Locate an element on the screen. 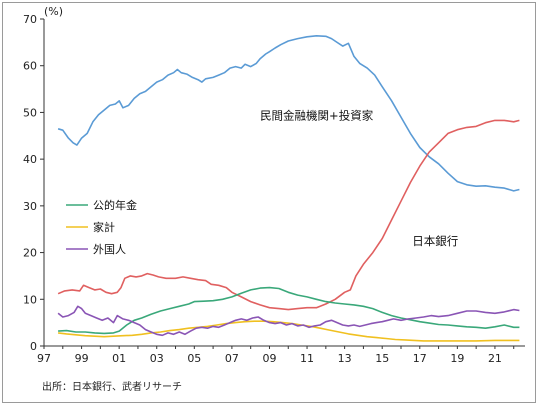  y-tick-label: 50 is located at coordinates (30, 112).